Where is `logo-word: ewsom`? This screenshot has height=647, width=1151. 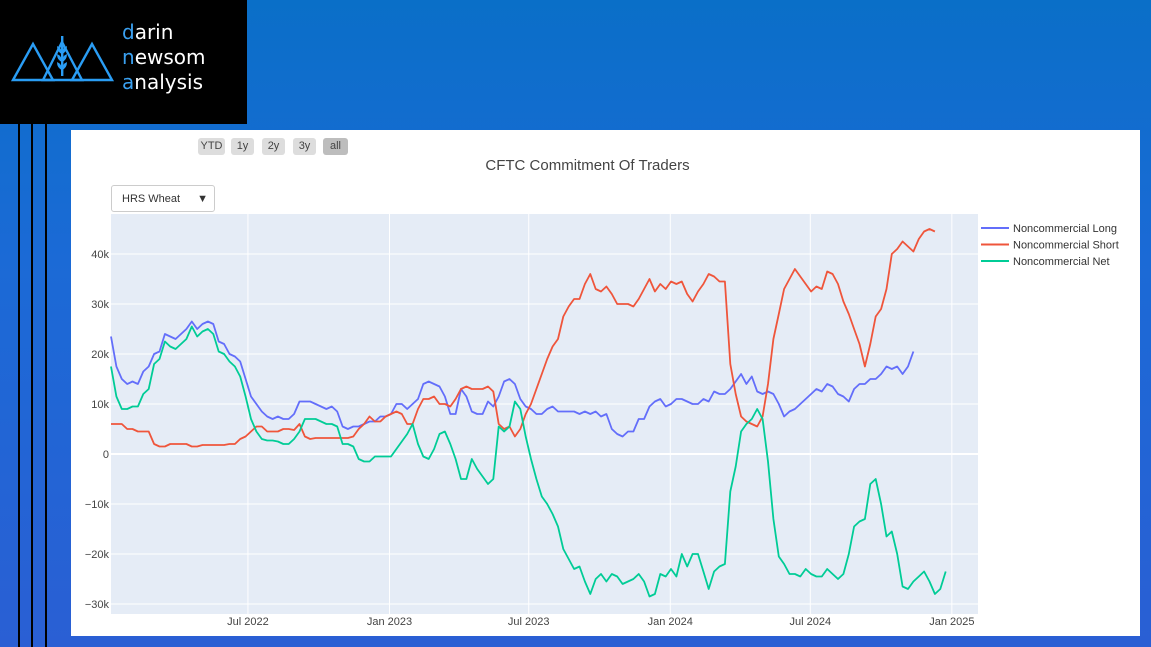
logo-word: ewsom is located at coordinates (170, 57).